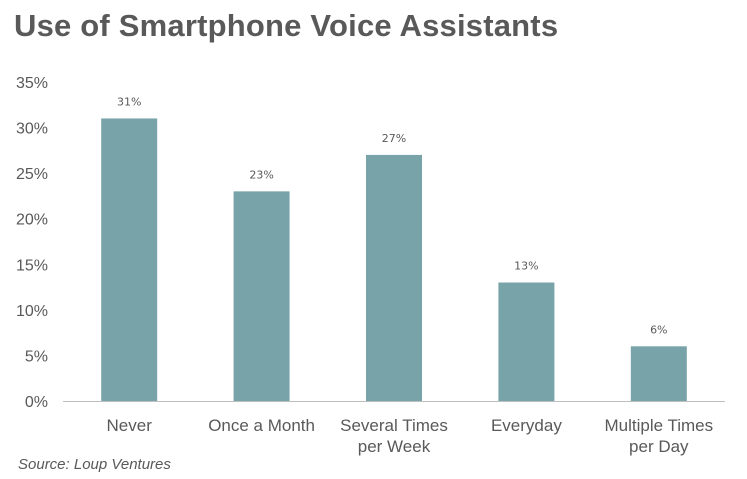 This screenshot has width=747, height=479. What do you see at coordinates (36, 356) in the screenshot?
I see `y-tick-label: 5%` at bounding box center [36, 356].